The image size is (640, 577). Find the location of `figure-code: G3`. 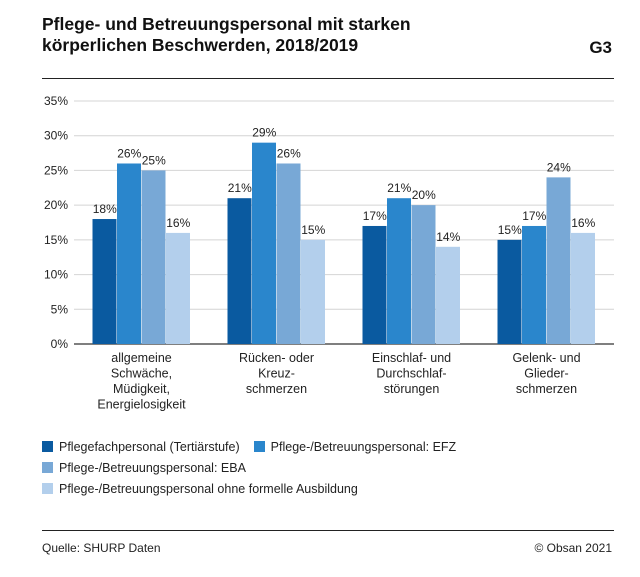

figure-code: G3 is located at coordinates (600, 47).